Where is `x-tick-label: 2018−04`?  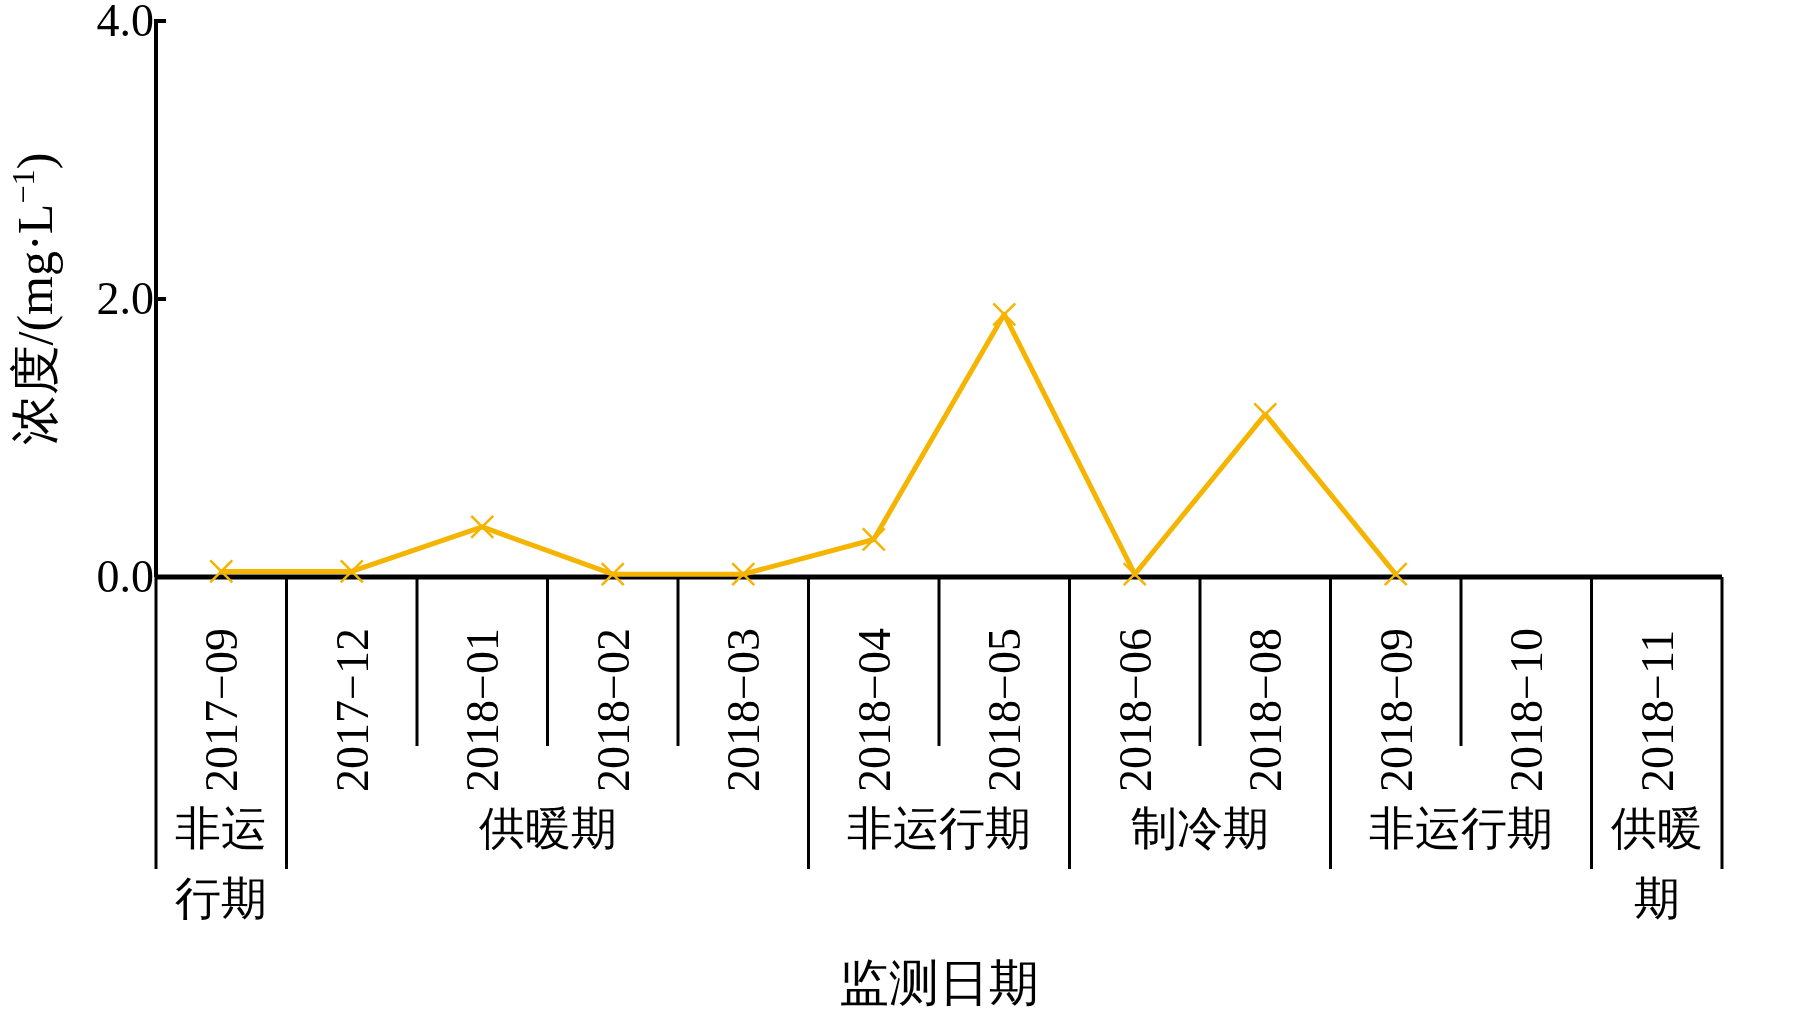 x-tick-label: 2018−04 is located at coordinates (874, 710).